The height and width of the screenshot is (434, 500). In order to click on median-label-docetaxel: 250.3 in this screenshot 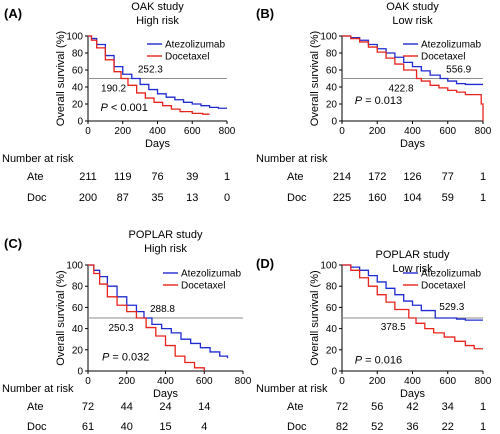, I will do `click(120, 328)`.